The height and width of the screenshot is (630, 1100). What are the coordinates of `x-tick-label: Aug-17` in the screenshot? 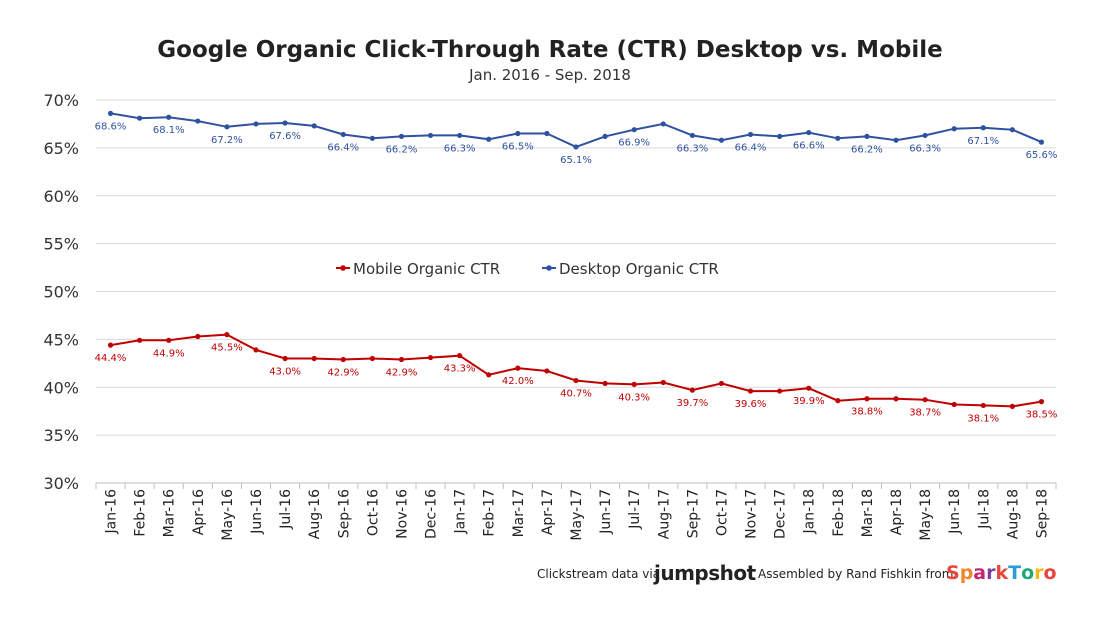 It's located at (664, 514).